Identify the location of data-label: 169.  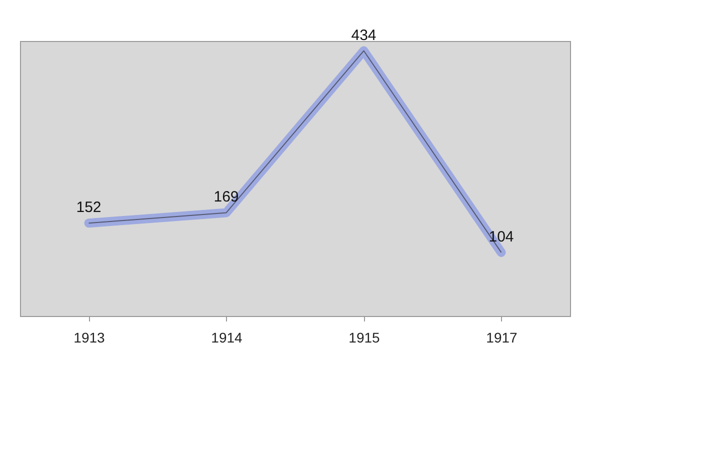
(226, 197).